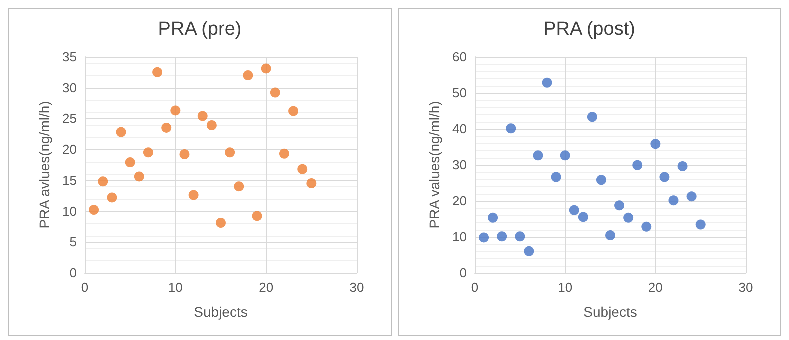  Describe the element at coordinates (73, 242) in the screenshot. I see `y-tick-label: 5` at that location.